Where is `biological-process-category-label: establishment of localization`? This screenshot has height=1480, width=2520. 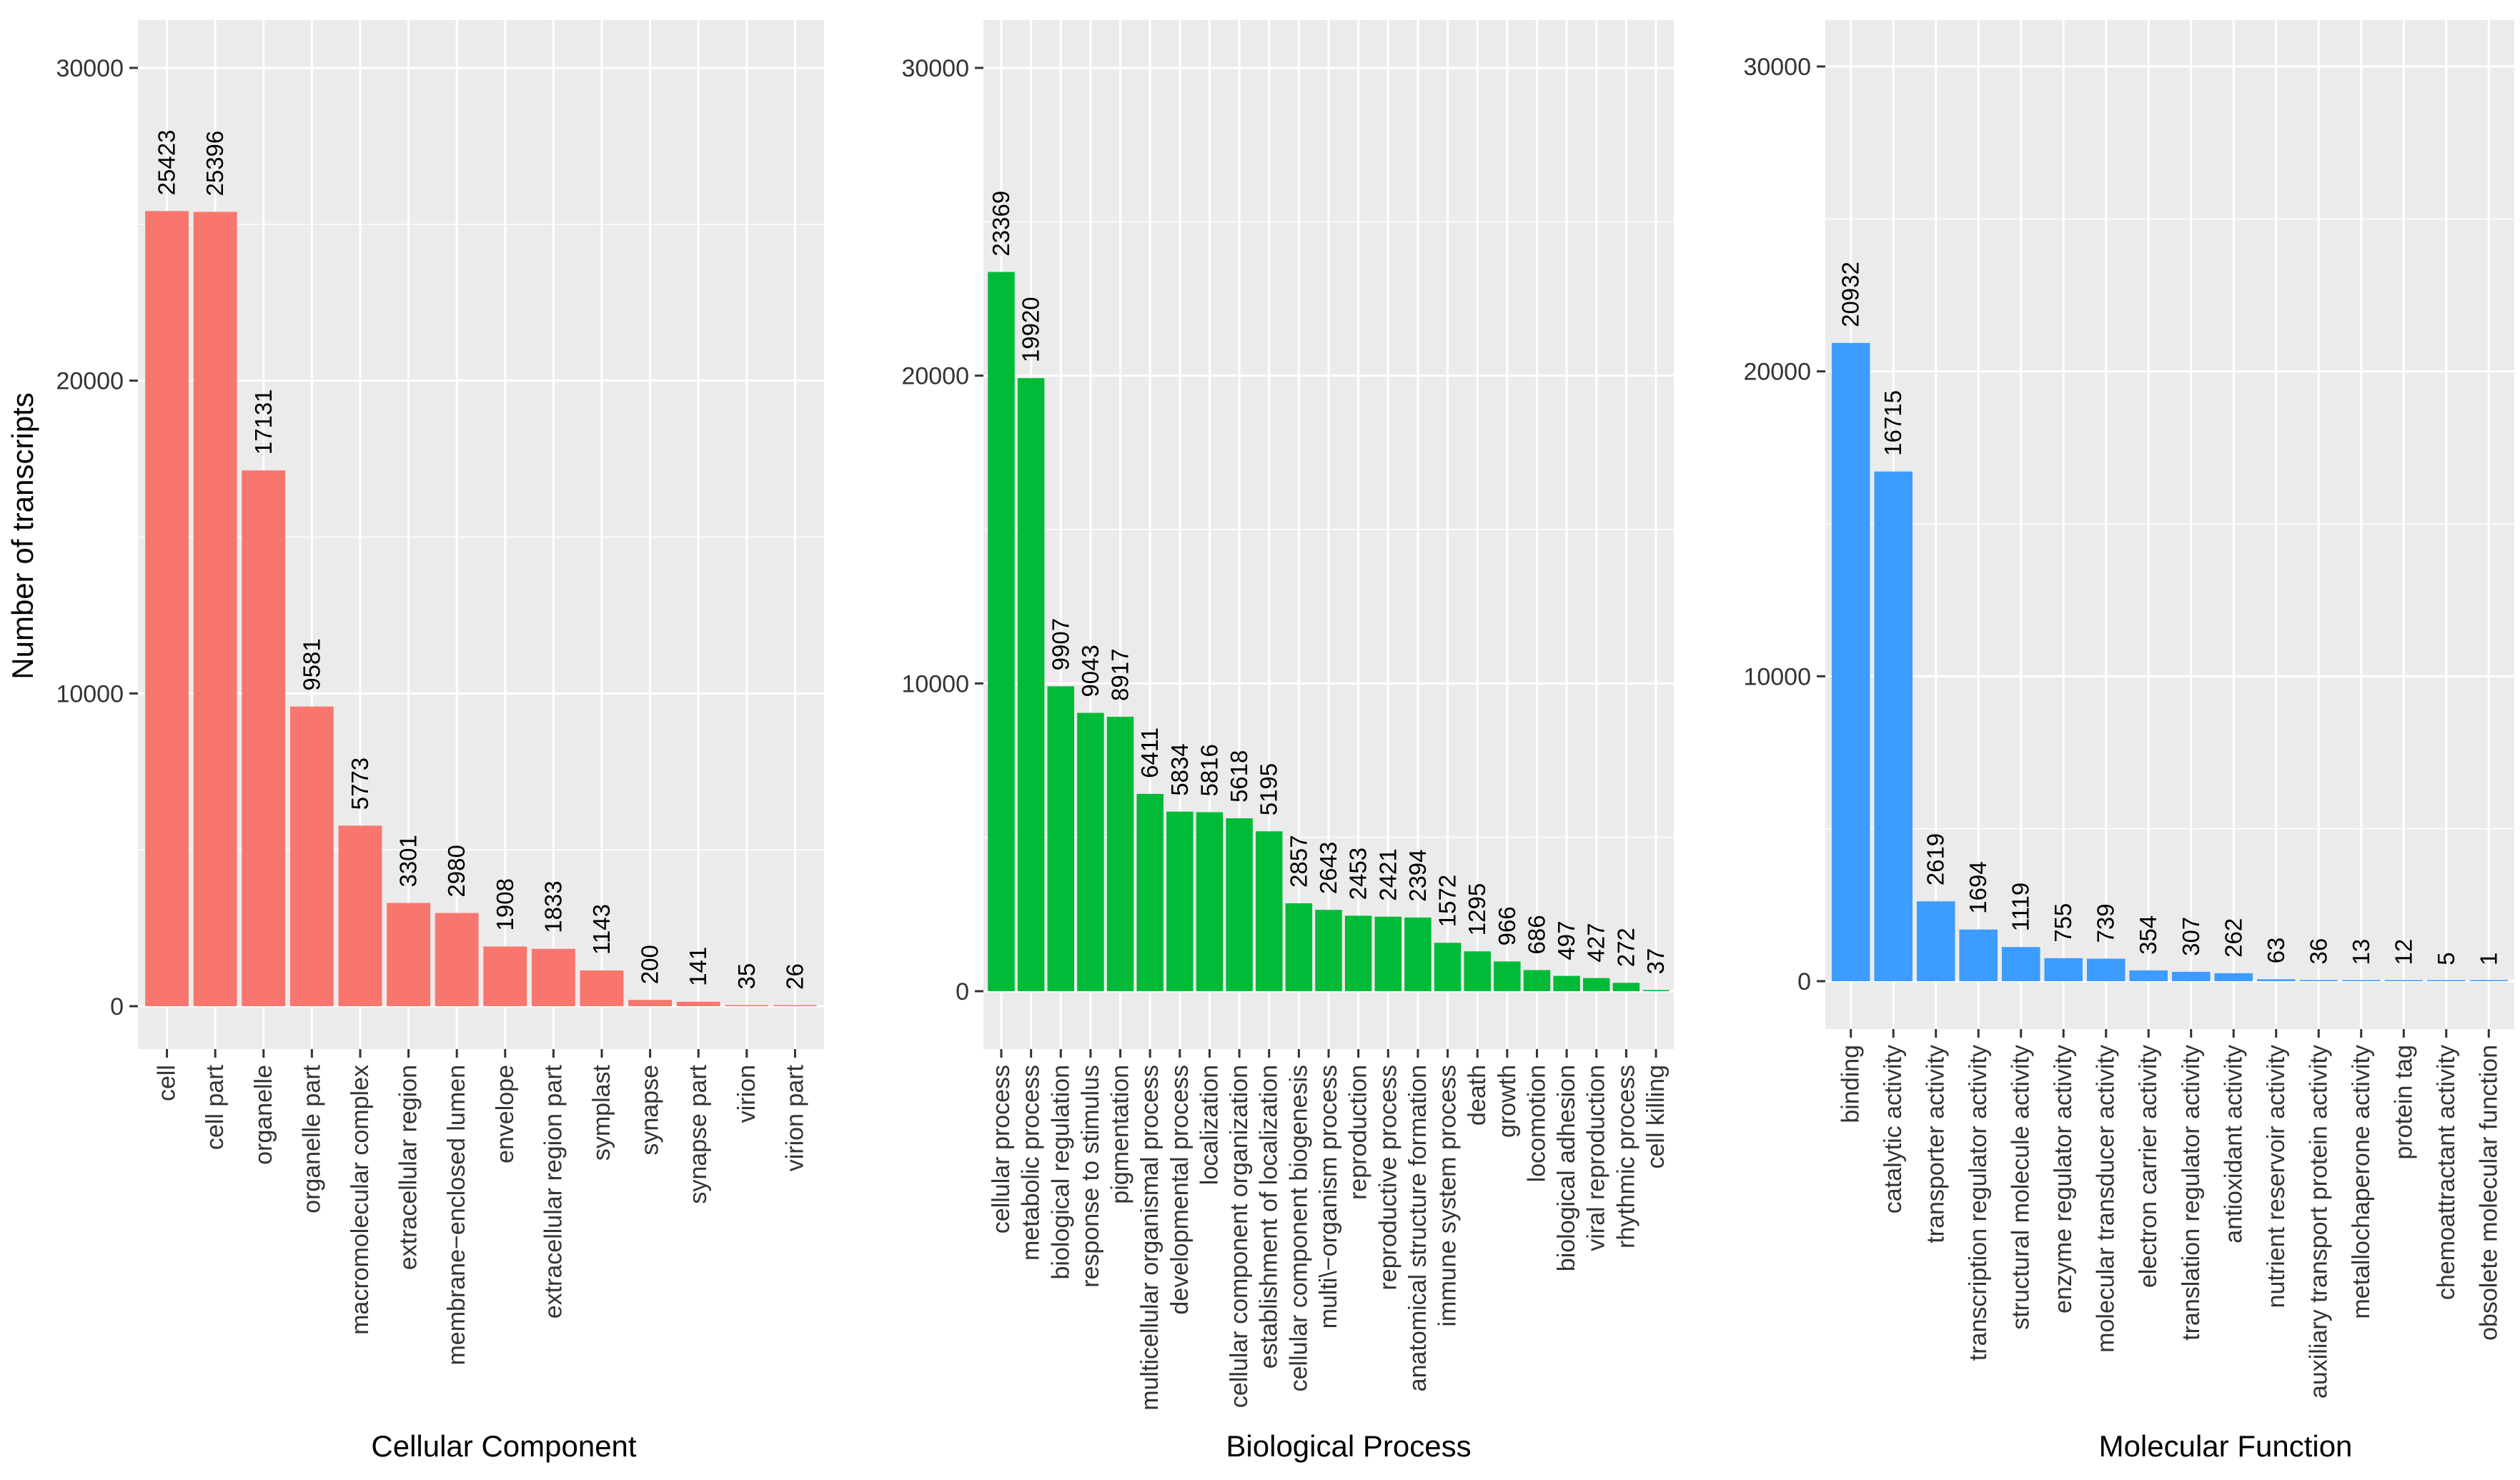
biological-process-category-label: establishment of localization is located at coordinates (1269, 1217).